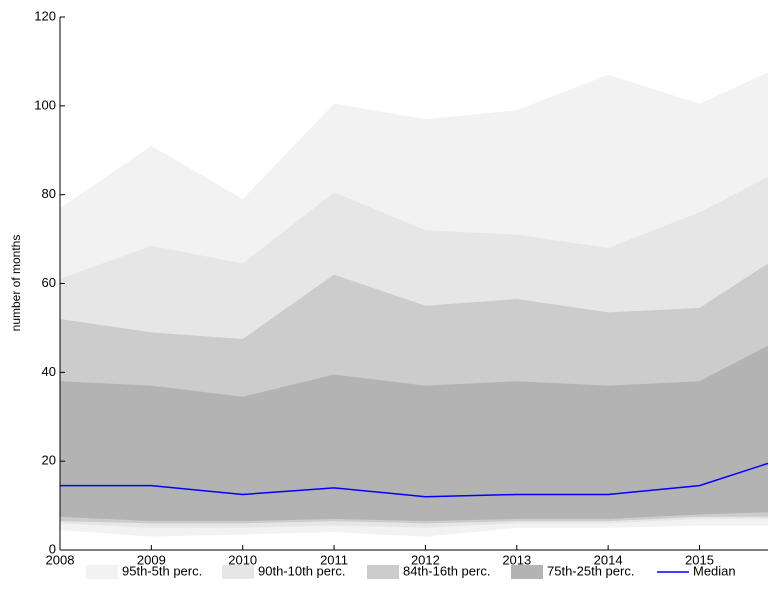  Describe the element at coordinates (334, 559) in the screenshot. I see `x-tick-label: 2011` at that location.